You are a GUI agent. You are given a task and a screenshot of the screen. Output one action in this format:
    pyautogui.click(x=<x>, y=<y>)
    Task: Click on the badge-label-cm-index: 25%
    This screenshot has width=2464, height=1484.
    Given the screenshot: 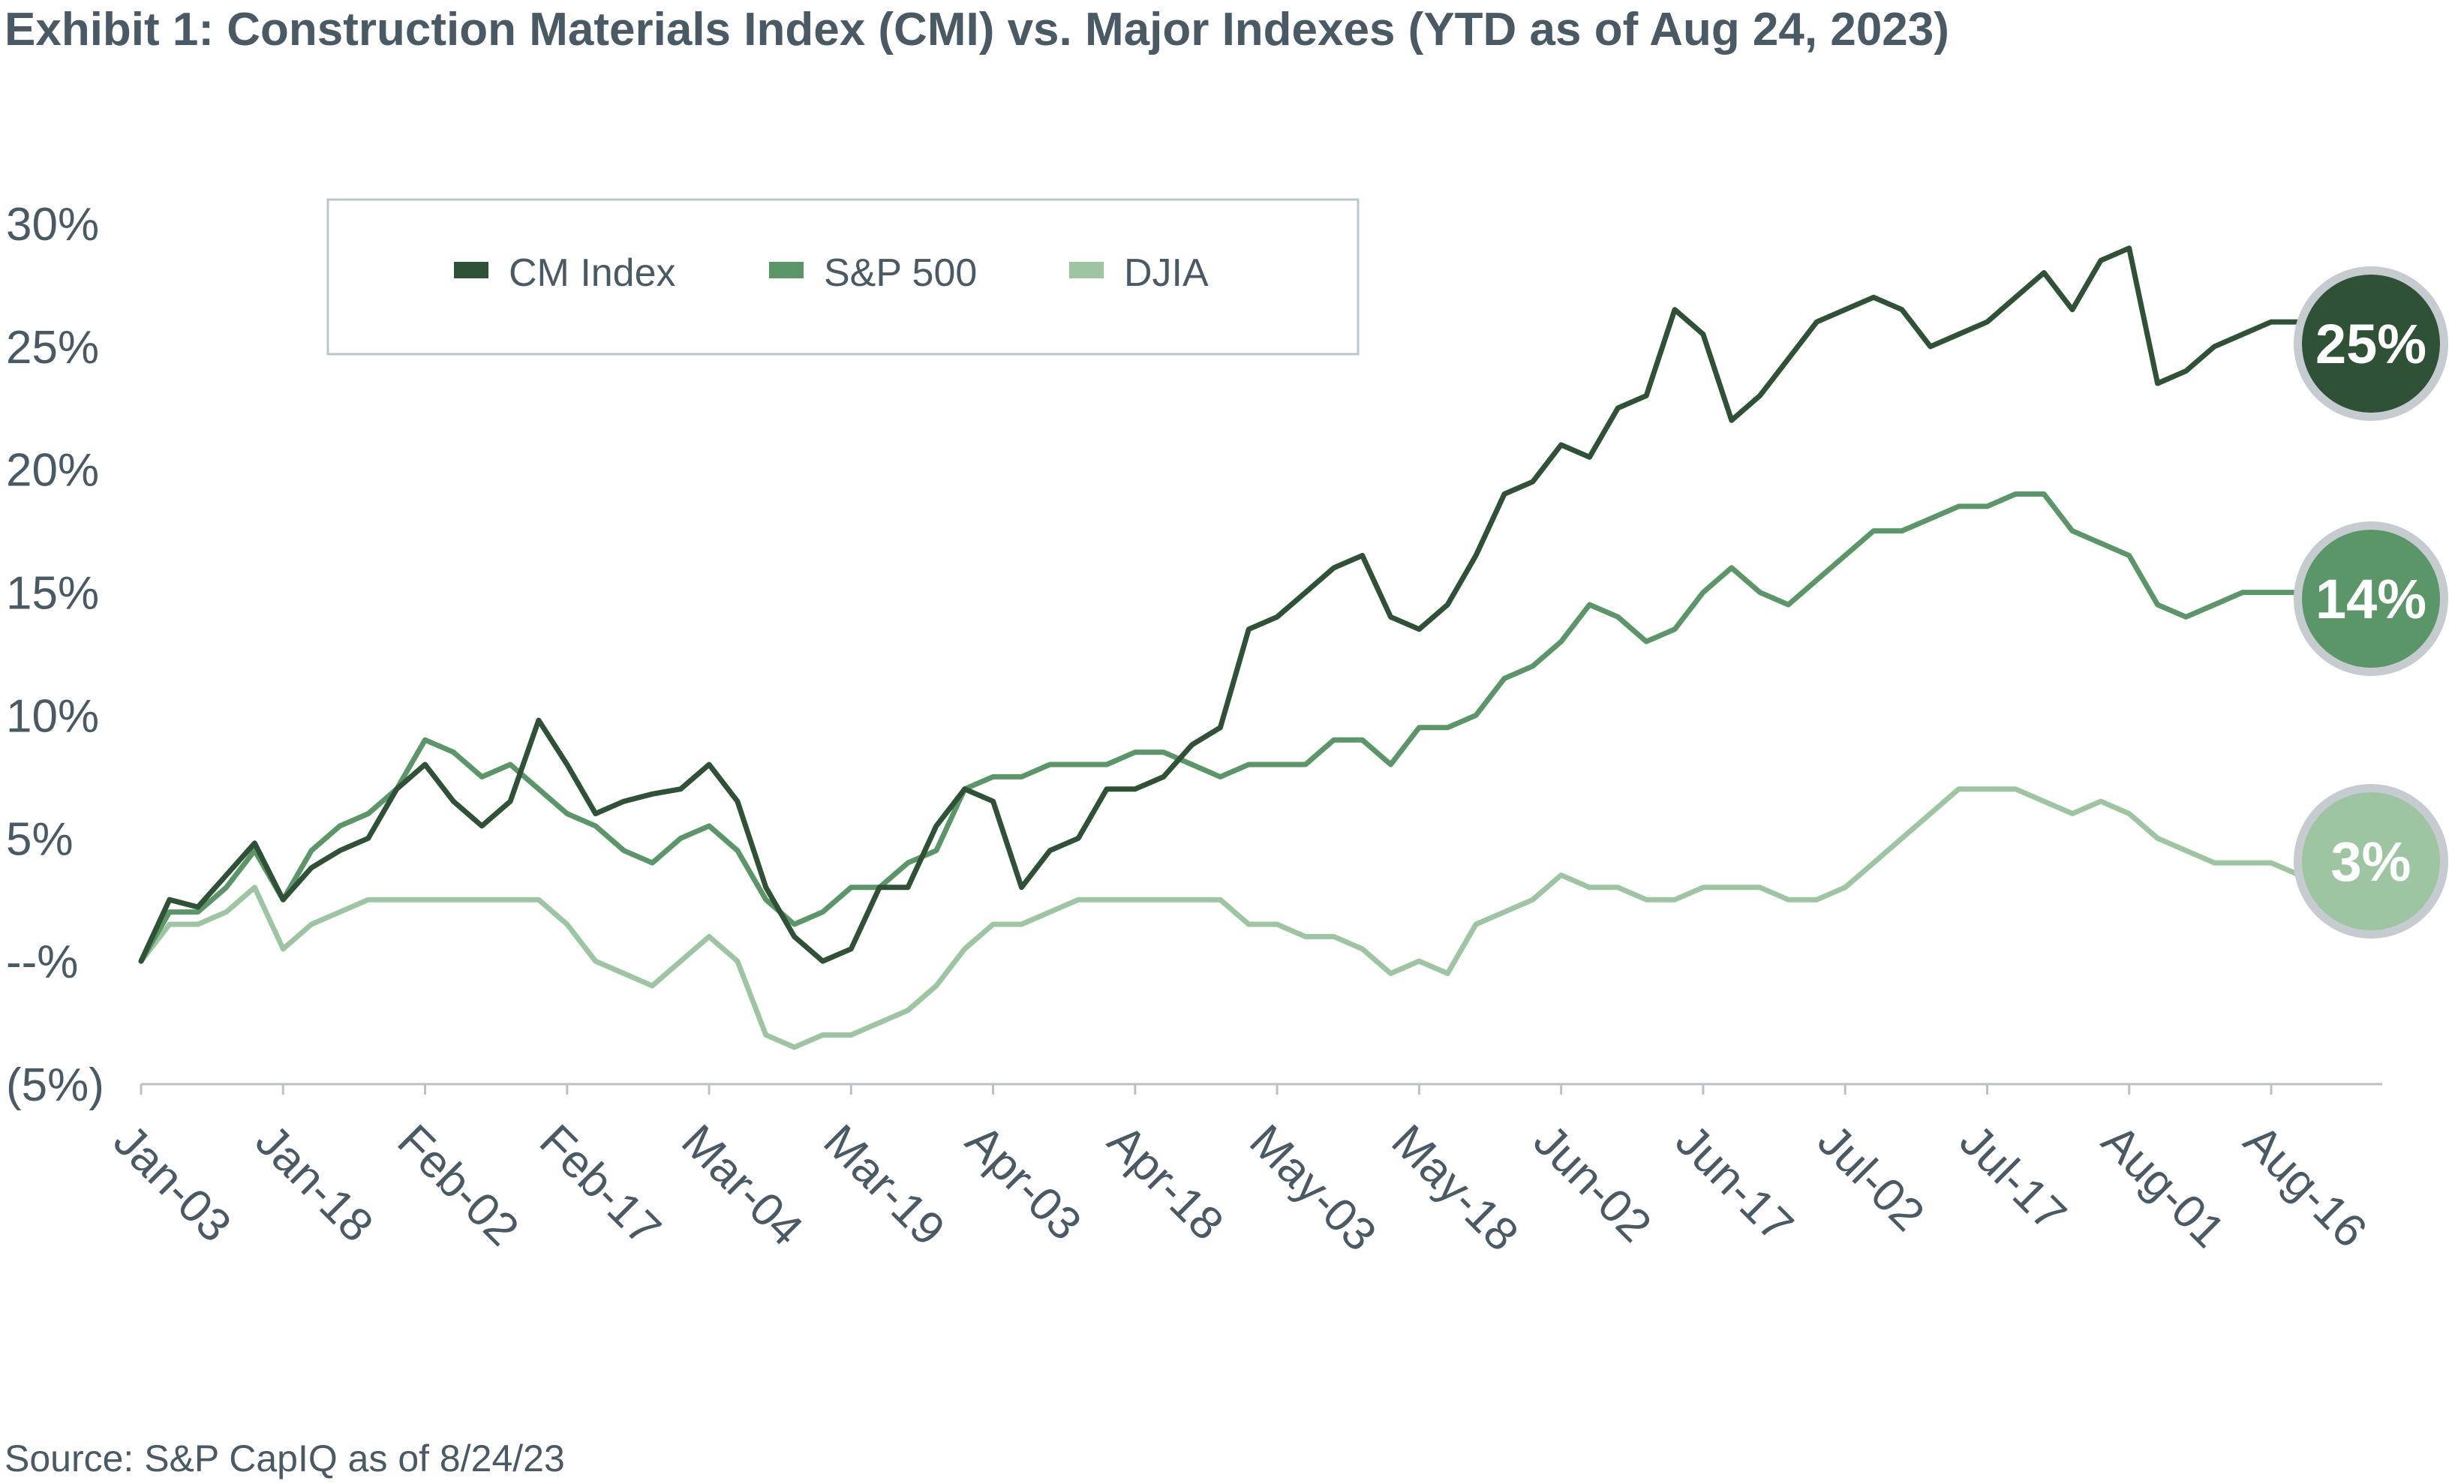 What is the action you would take?
    pyautogui.click(x=2371, y=344)
    